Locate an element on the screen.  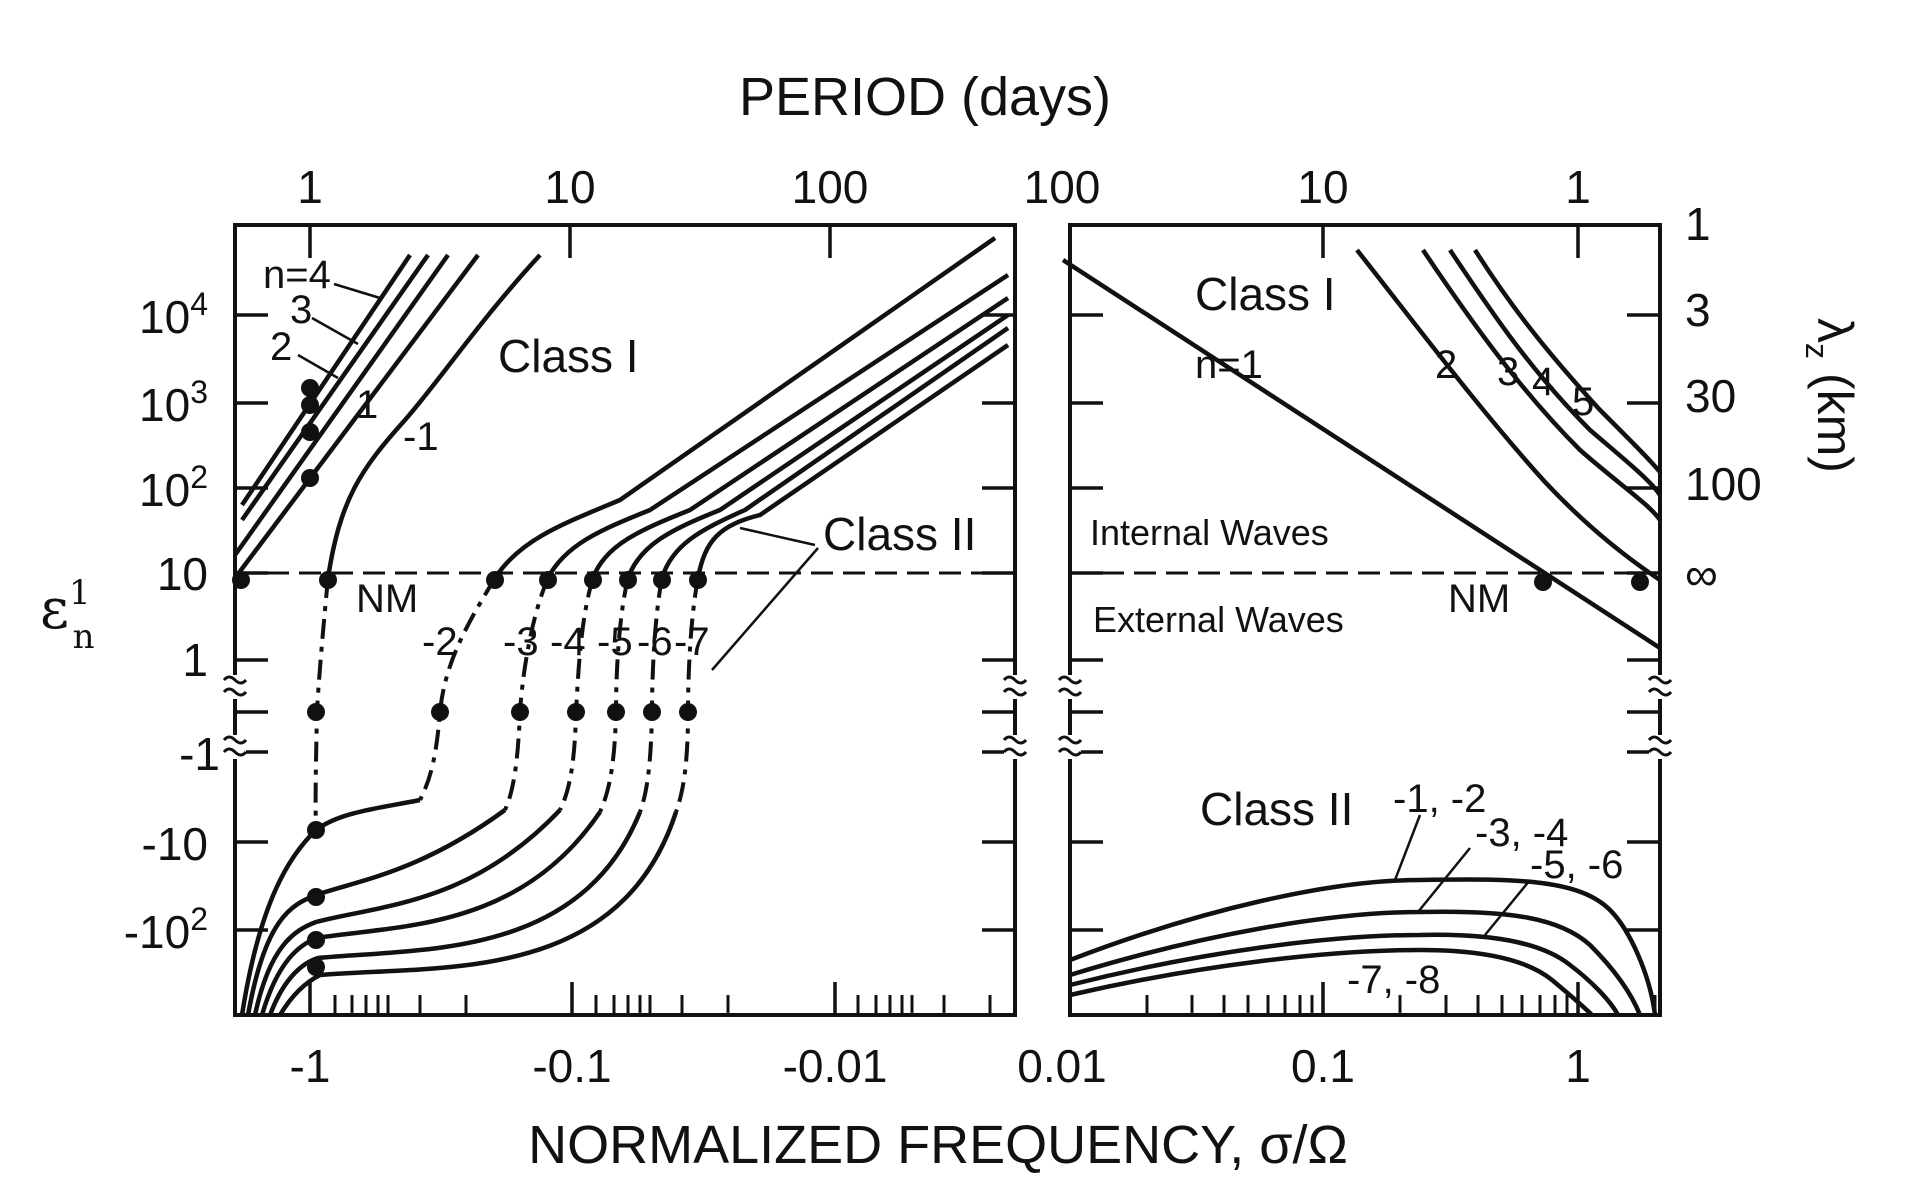
curve-label: -3, -4 is located at coordinates (1521, 833).